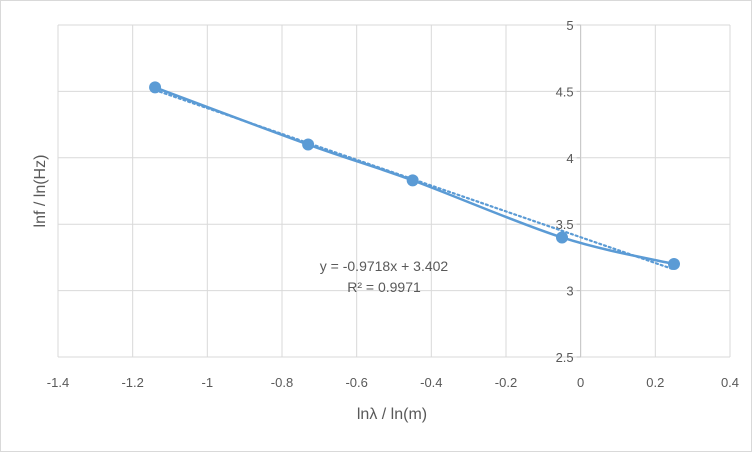 Image resolution: width=752 pixels, height=456 pixels. Describe the element at coordinates (282, 382) in the screenshot. I see `x-tick-label: -0.8` at that location.